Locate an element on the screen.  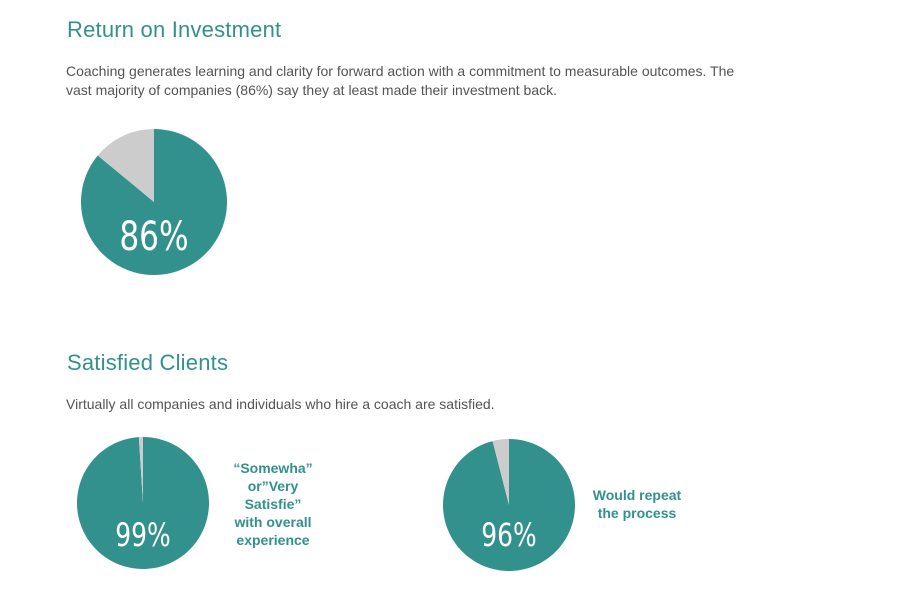
roi-pie-chart: 86% is located at coordinates (153, 202).